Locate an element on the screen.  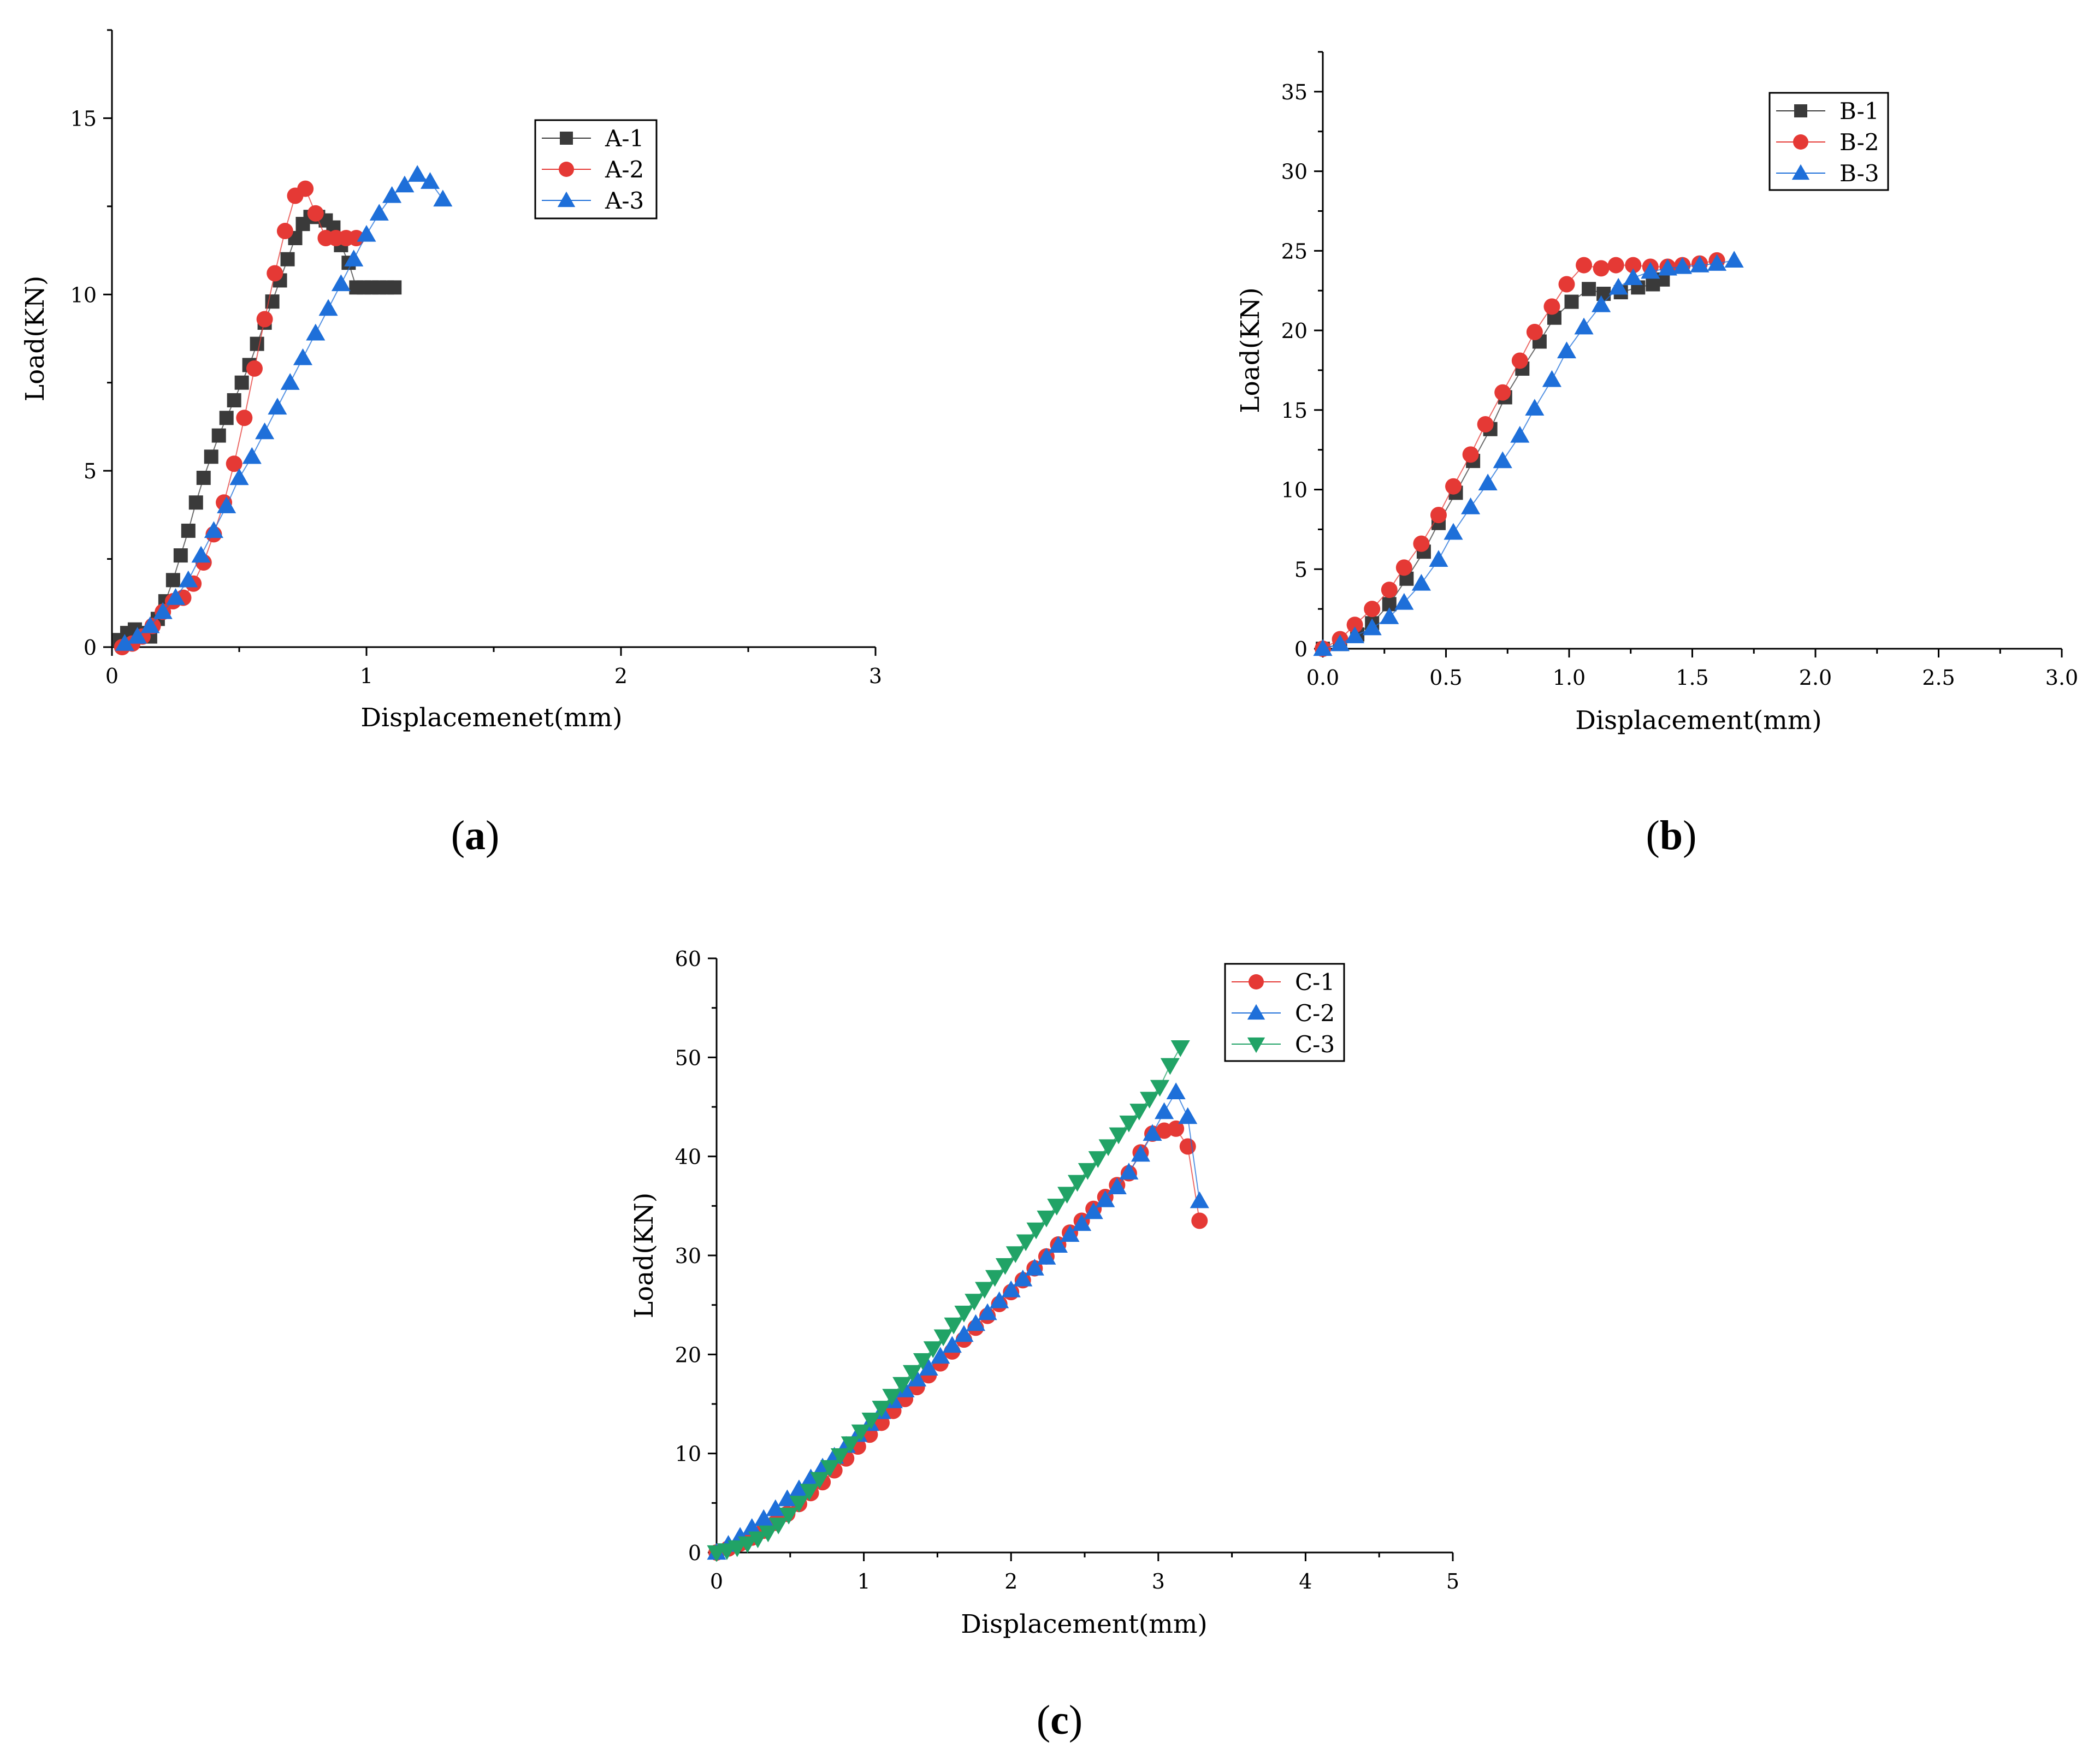
panel-a-legend: A-1 A-2 A-3 is located at coordinates (596, 169).